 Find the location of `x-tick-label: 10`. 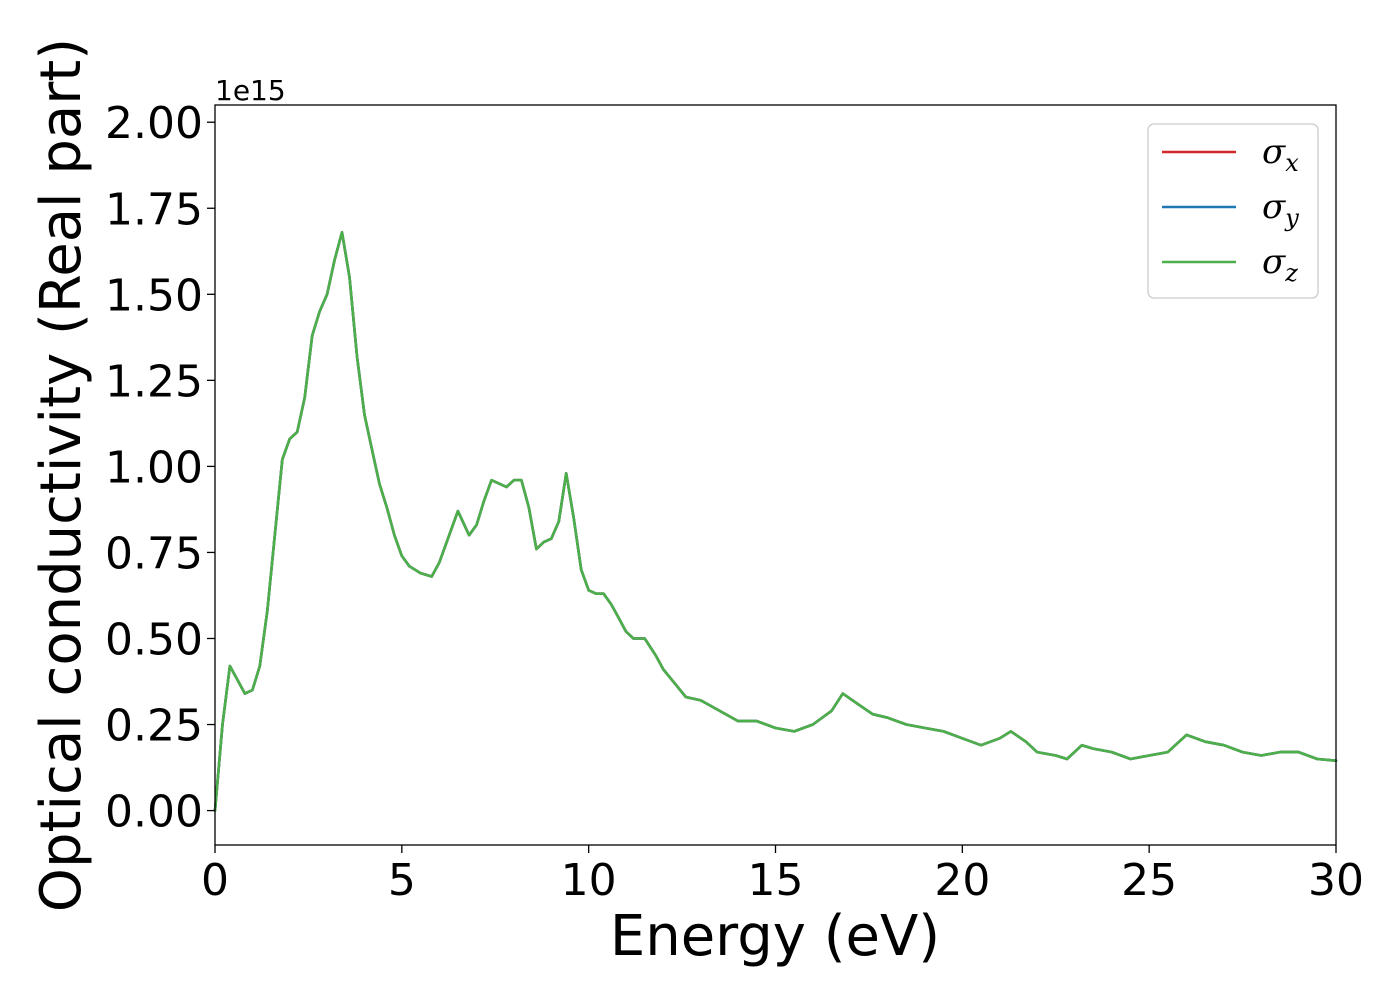

x-tick-label: 10 is located at coordinates (589, 880).